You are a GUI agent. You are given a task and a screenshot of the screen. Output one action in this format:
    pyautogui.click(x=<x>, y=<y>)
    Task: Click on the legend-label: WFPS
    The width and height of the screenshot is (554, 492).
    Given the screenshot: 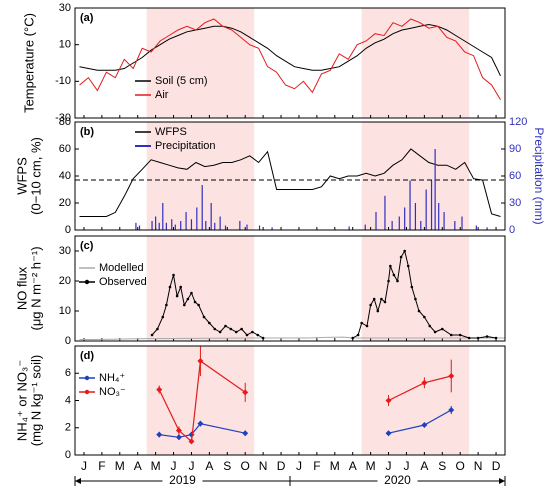 What is the action you would take?
    pyautogui.click(x=171, y=132)
    